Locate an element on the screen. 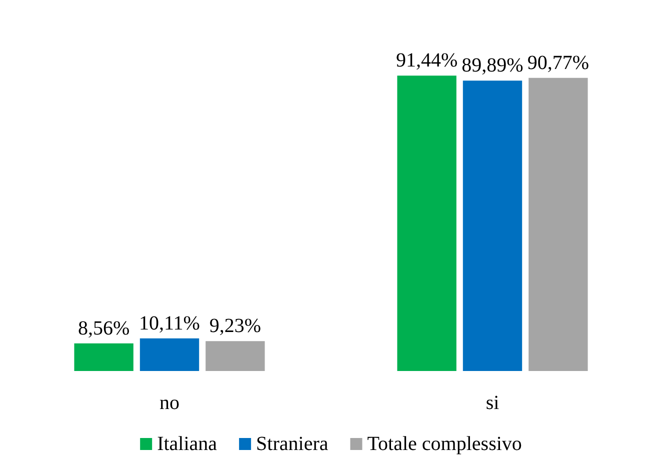 Image resolution: width=662 pixels, height=469 pixels. data-label: 8,56% is located at coordinates (104, 328).